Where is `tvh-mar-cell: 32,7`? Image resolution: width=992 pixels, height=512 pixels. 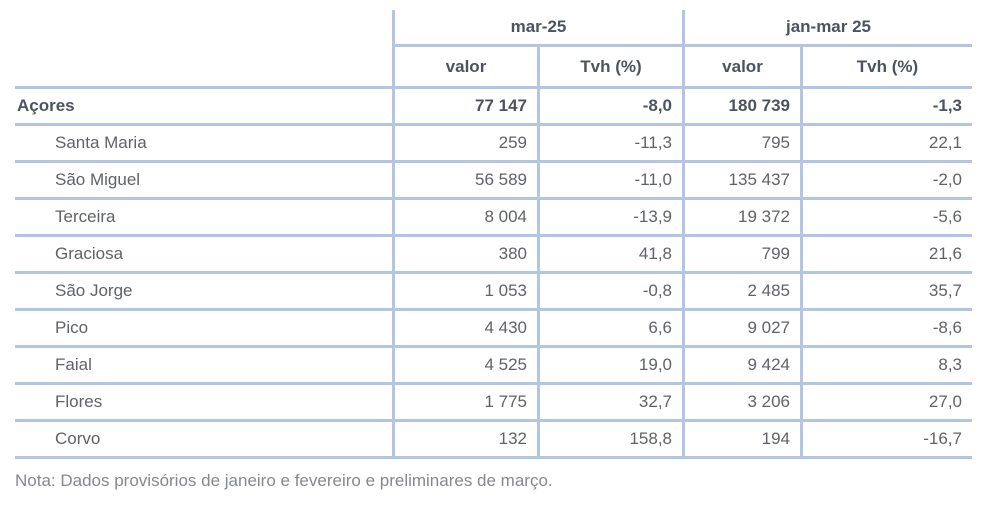
tvh-mar-cell: 32,7 is located at coordinates (609, 402).